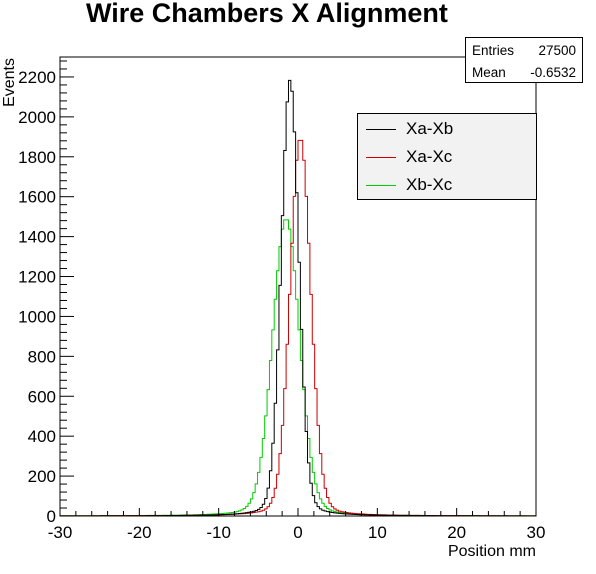 This screenshot has height=574, width=596. What do you see at coordinates (42, 436) in the screenshot?
I see `y-tick-label: 400` at bounding box center [42, 436].